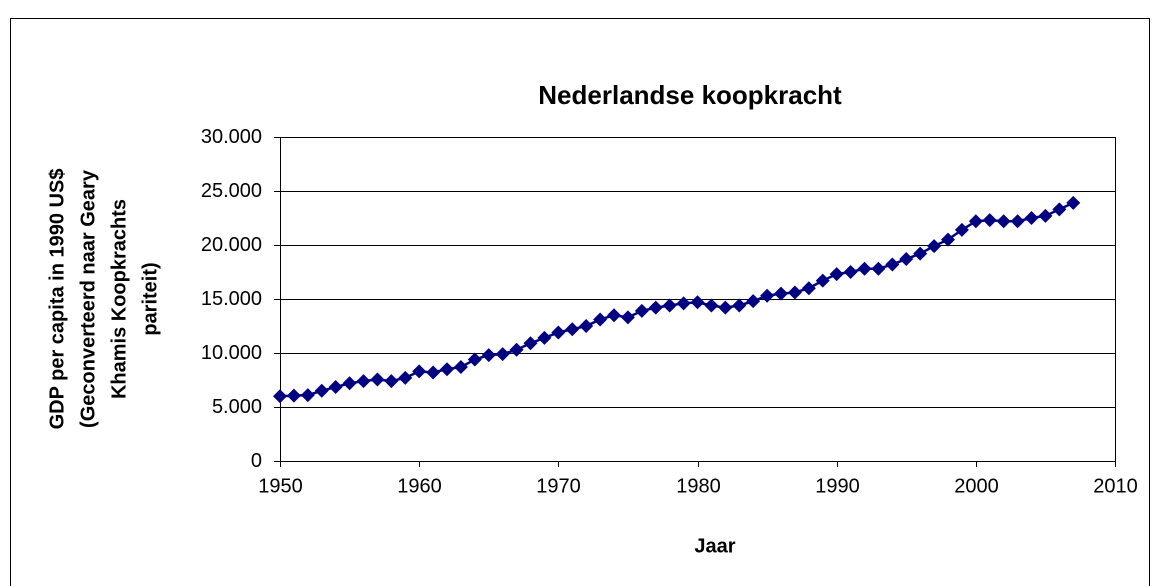  Describe the element at coordinates (231, 245) in the screenshot. I see `y-tick-label: 20.000` at that location.